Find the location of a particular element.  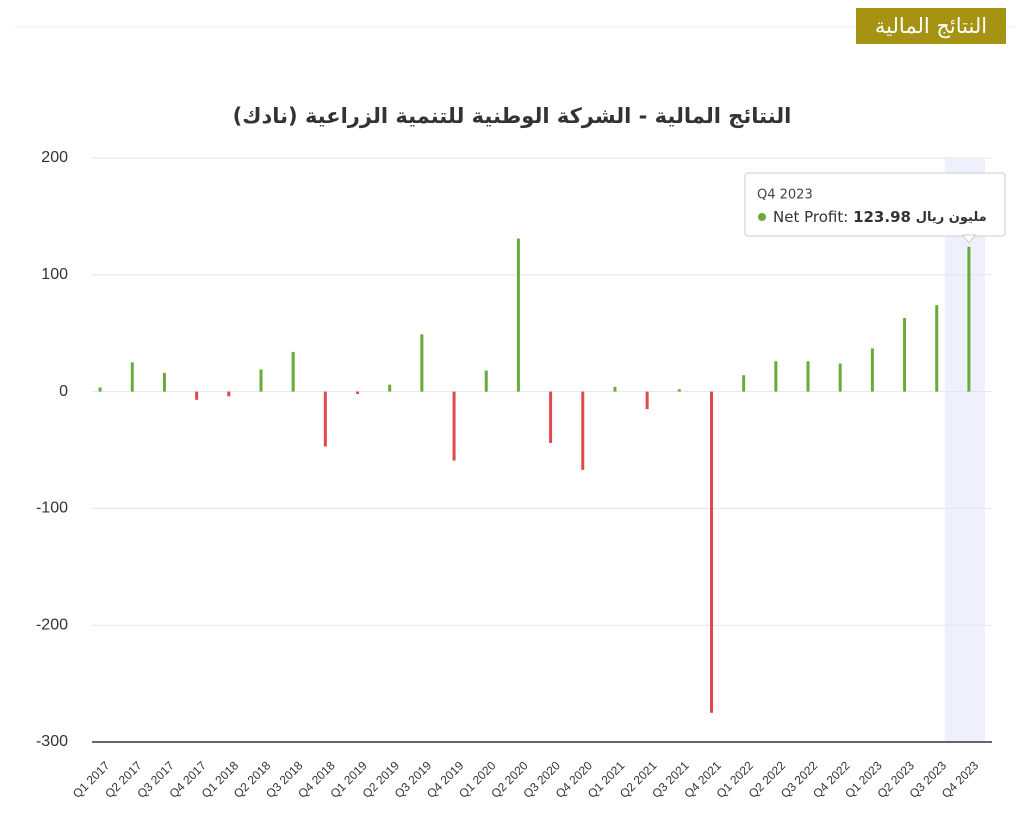

tooltip-unit: مليون ريال is located at coordinates (951, 217).